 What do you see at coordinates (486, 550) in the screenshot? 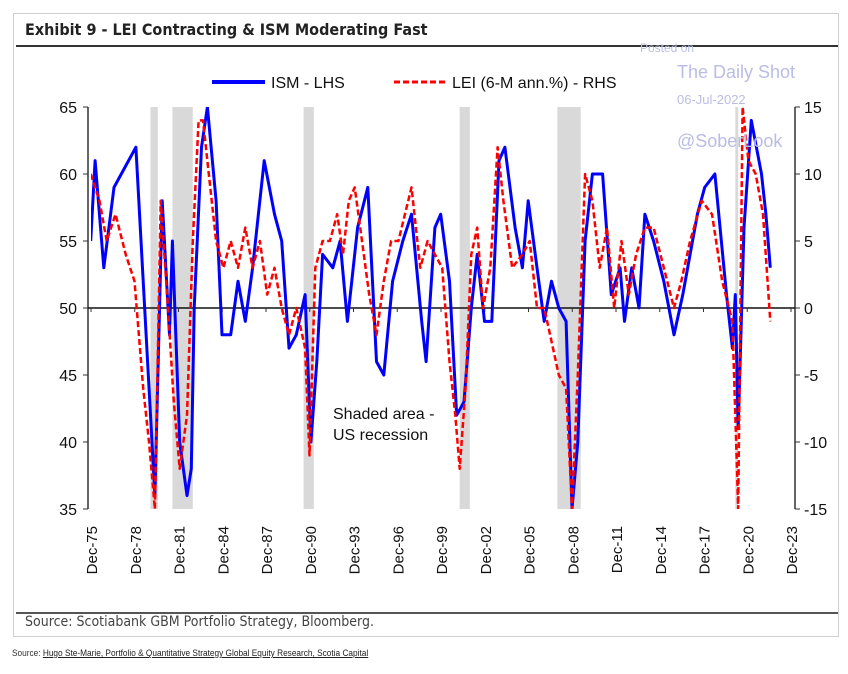
I see `x-tick-label: Dec-02` at bounding box center [486, 550].